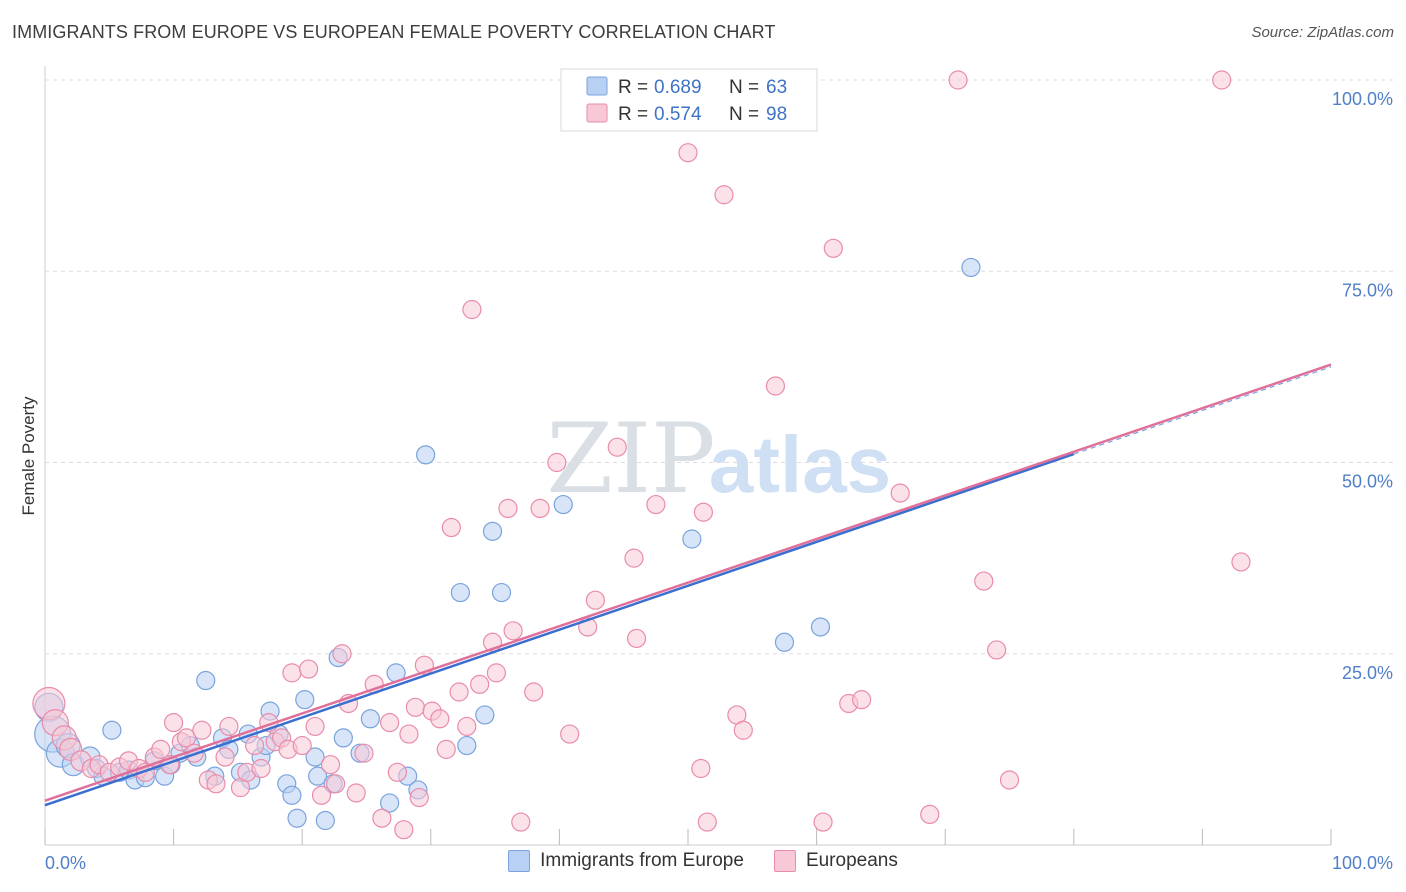  Describe the element at coordinates (776, 114) in the screenshot. I see `legend-n-value-2: 98` at that location.